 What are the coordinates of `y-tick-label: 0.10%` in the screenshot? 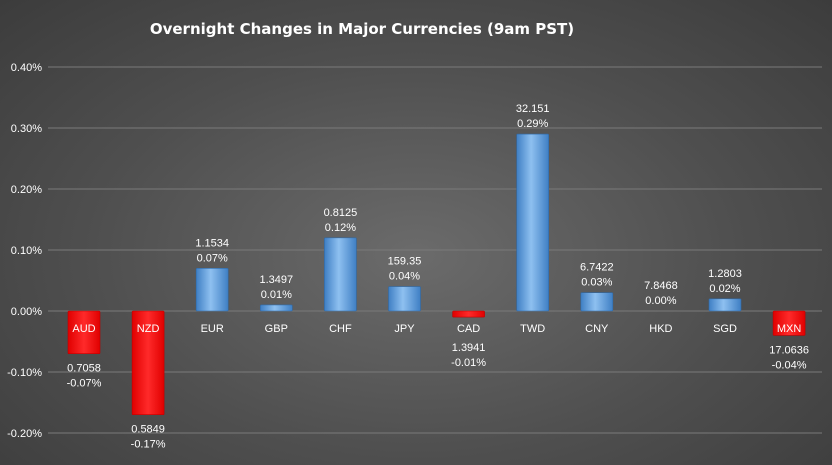 It's located at (26, 251).